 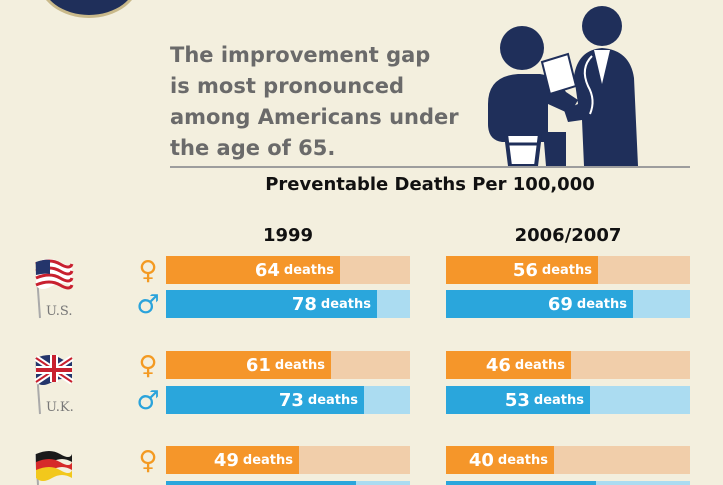 What do you see at coordinates (59, 311) in the screenshot?
I see `country-label-us: U.S.` at bounding box center [59, 311].